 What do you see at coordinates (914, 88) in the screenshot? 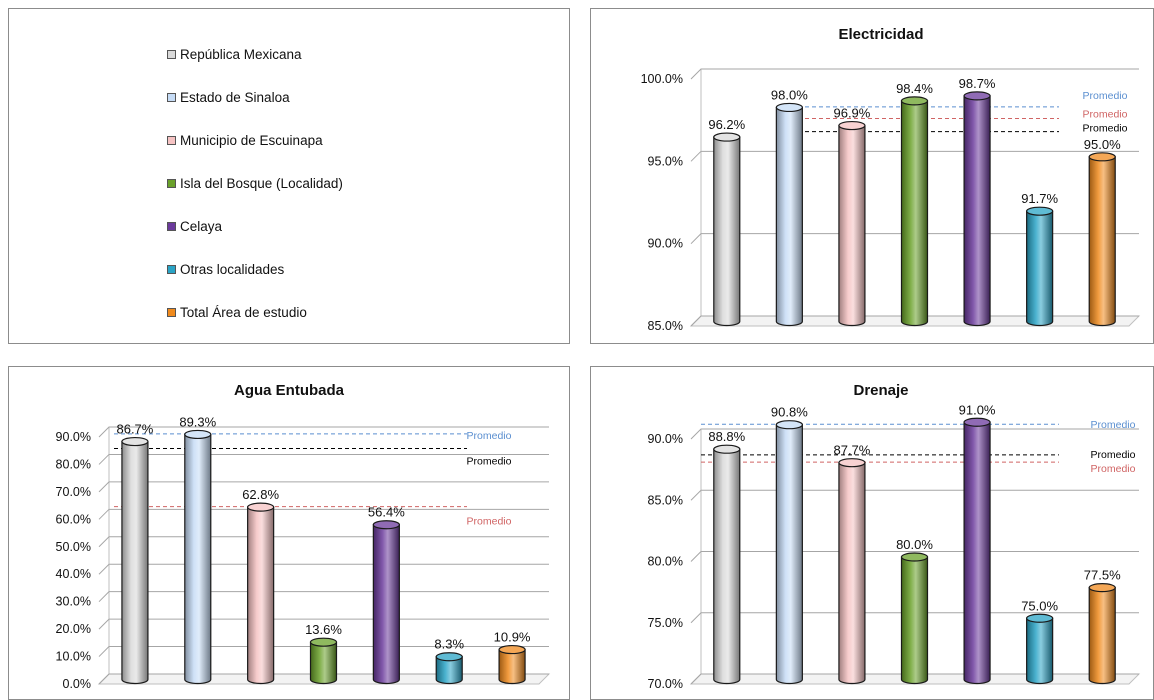
I see `data-label: 98.4%` at bounding box center [914, 88].